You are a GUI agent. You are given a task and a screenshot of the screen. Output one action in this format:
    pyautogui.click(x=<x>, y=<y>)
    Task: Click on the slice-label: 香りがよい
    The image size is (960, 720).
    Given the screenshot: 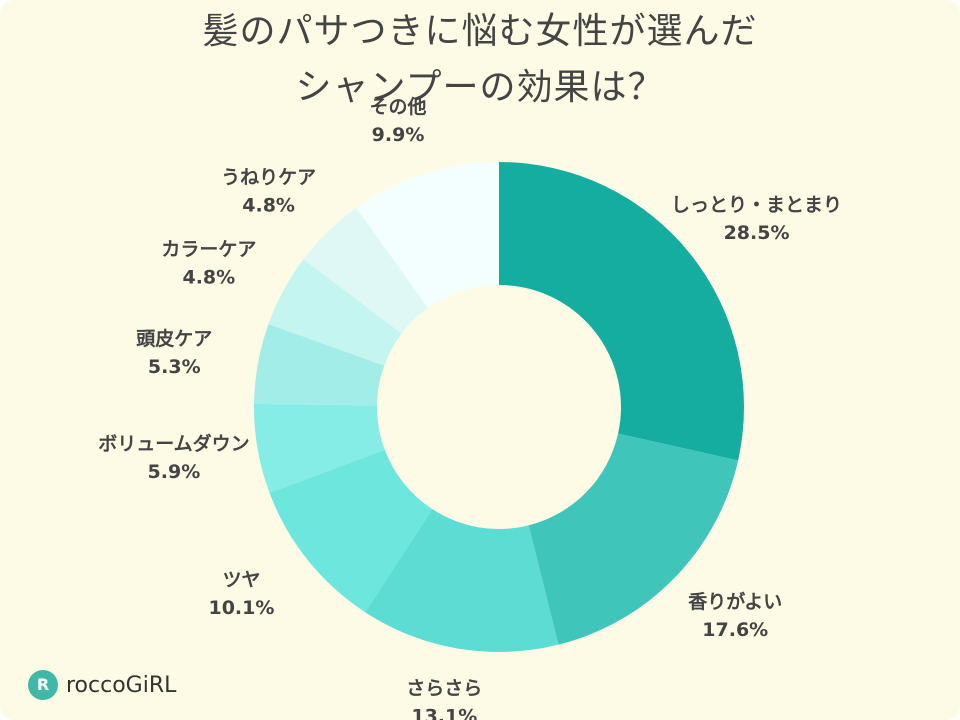 What is the action you would take?
    pyautogui.click(x=734, y=601)
    